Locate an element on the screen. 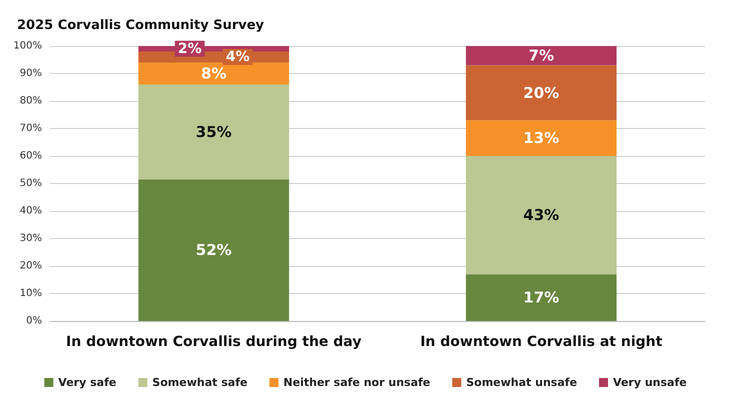  y-tick-label: 80% is located at coordinates (31, 101).